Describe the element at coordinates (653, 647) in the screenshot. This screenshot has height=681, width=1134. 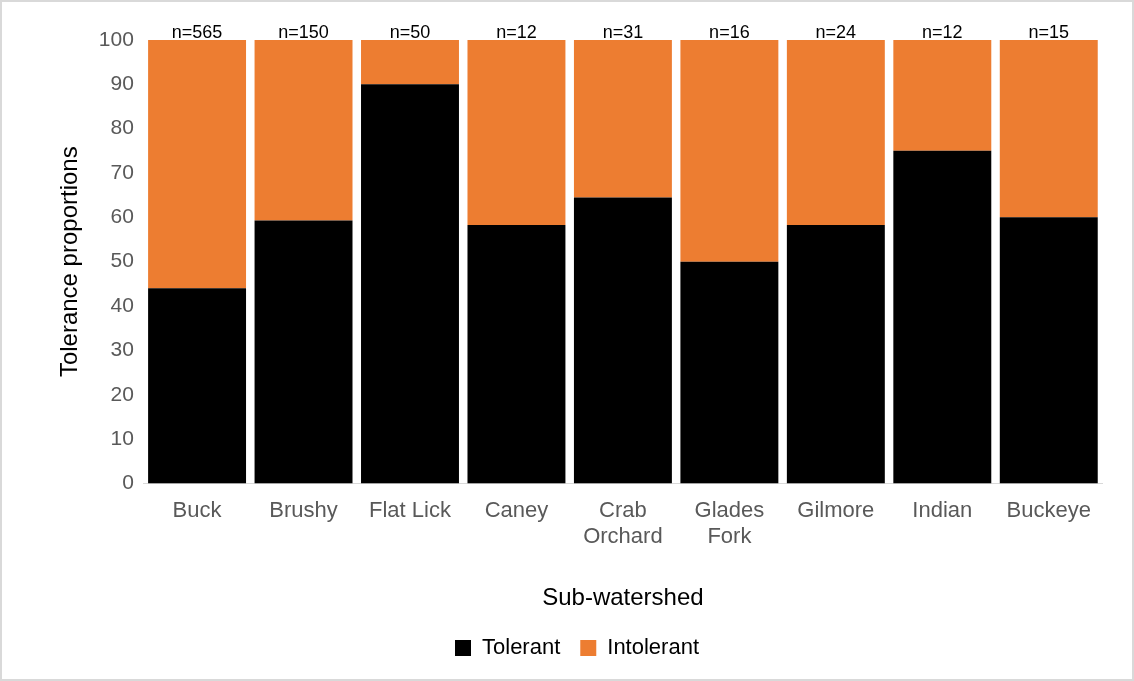
I see `legend-label: Intolerant` at that location.